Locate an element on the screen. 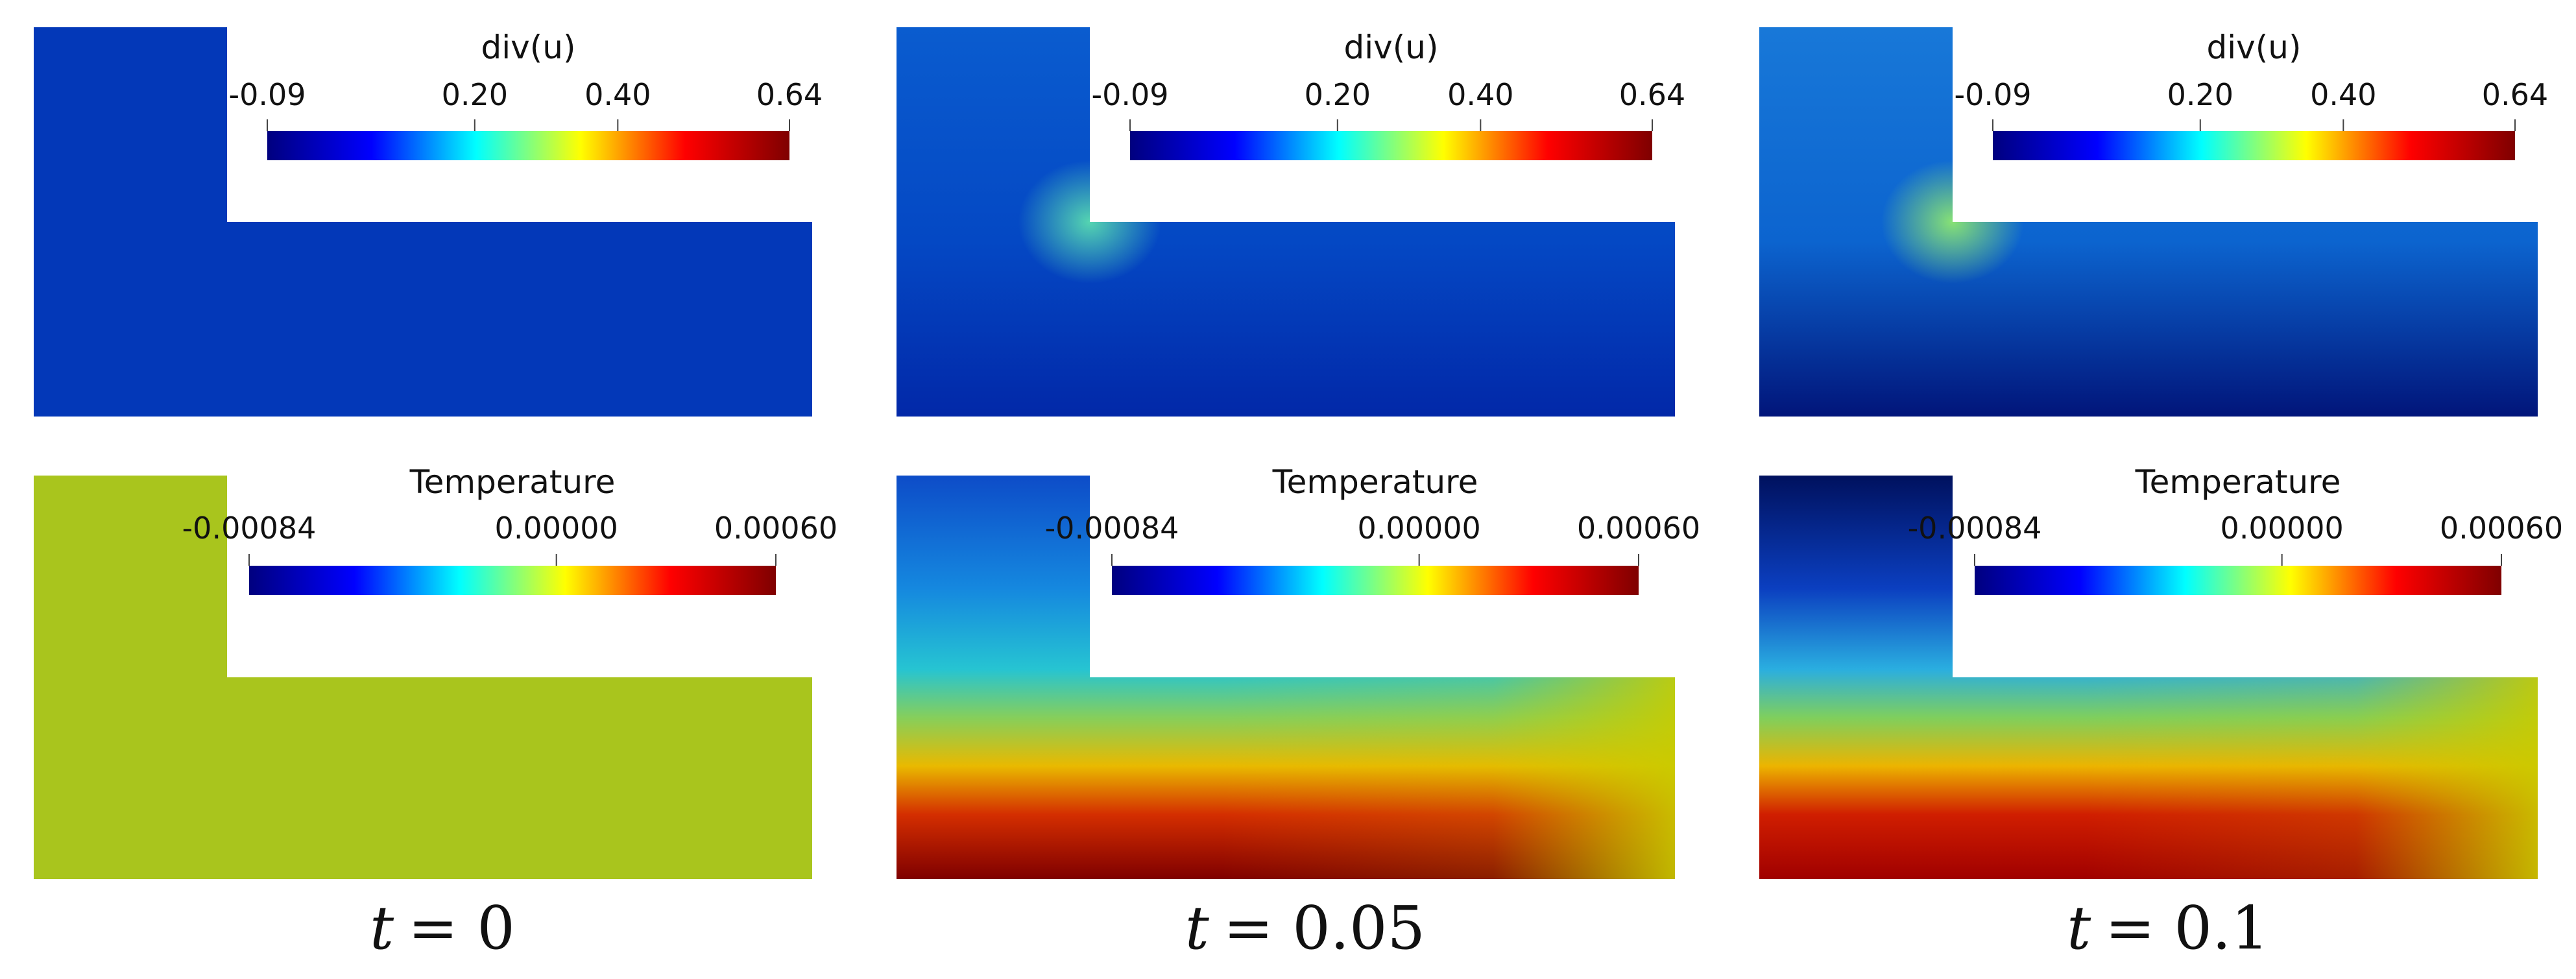 Image resolution: width=2576 pixels, height=979 pixels. time-label: t = 0 is located at coordinates (442, 928).